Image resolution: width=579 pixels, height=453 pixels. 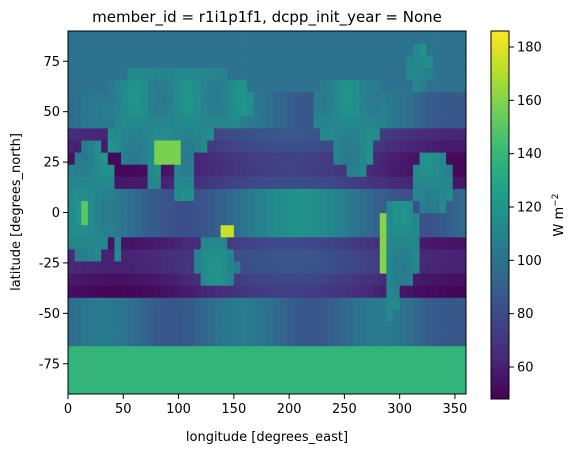 What do you see at coordinates (399, 409) in the screenshot?
I see `x-tick-label: 300` at bounding box center [399, 409].